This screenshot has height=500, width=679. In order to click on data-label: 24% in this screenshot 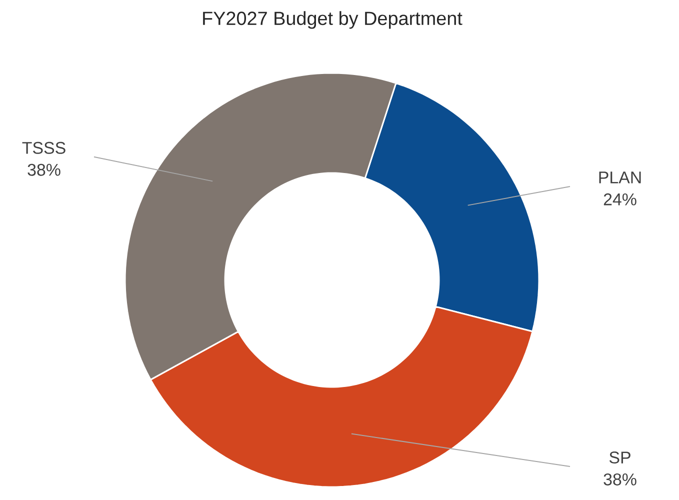, I will do `click(620, 199)`.